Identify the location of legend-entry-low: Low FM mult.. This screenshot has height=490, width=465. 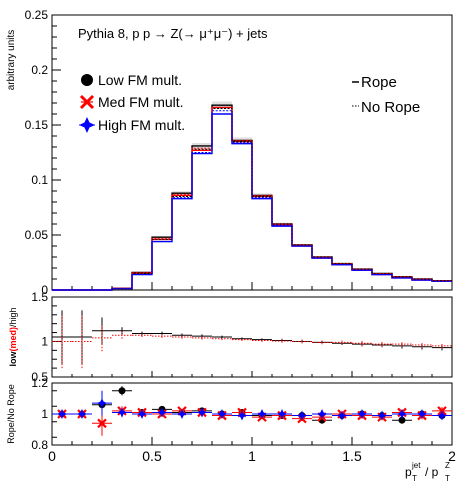
(131, 80).